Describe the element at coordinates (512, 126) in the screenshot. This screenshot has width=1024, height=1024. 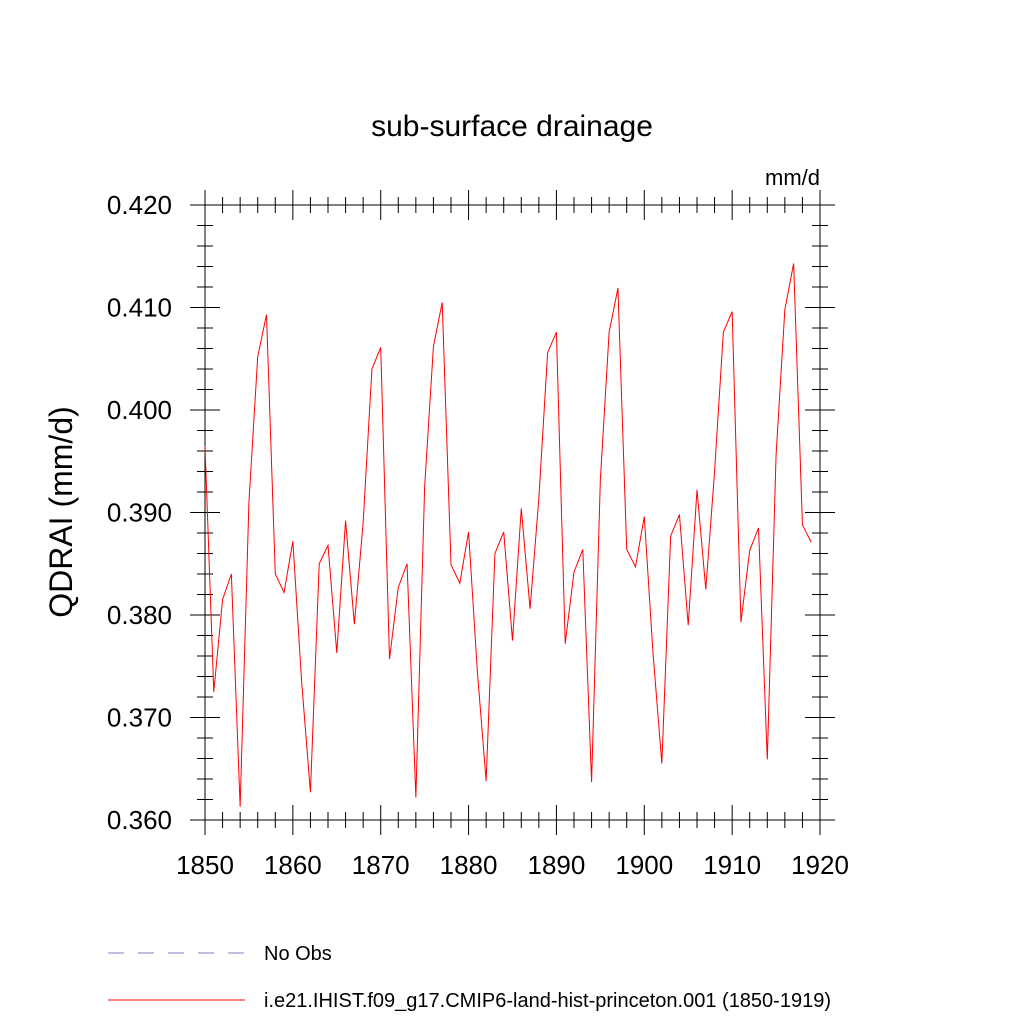
I see `chart-title: sub-surface drainage` at that location.